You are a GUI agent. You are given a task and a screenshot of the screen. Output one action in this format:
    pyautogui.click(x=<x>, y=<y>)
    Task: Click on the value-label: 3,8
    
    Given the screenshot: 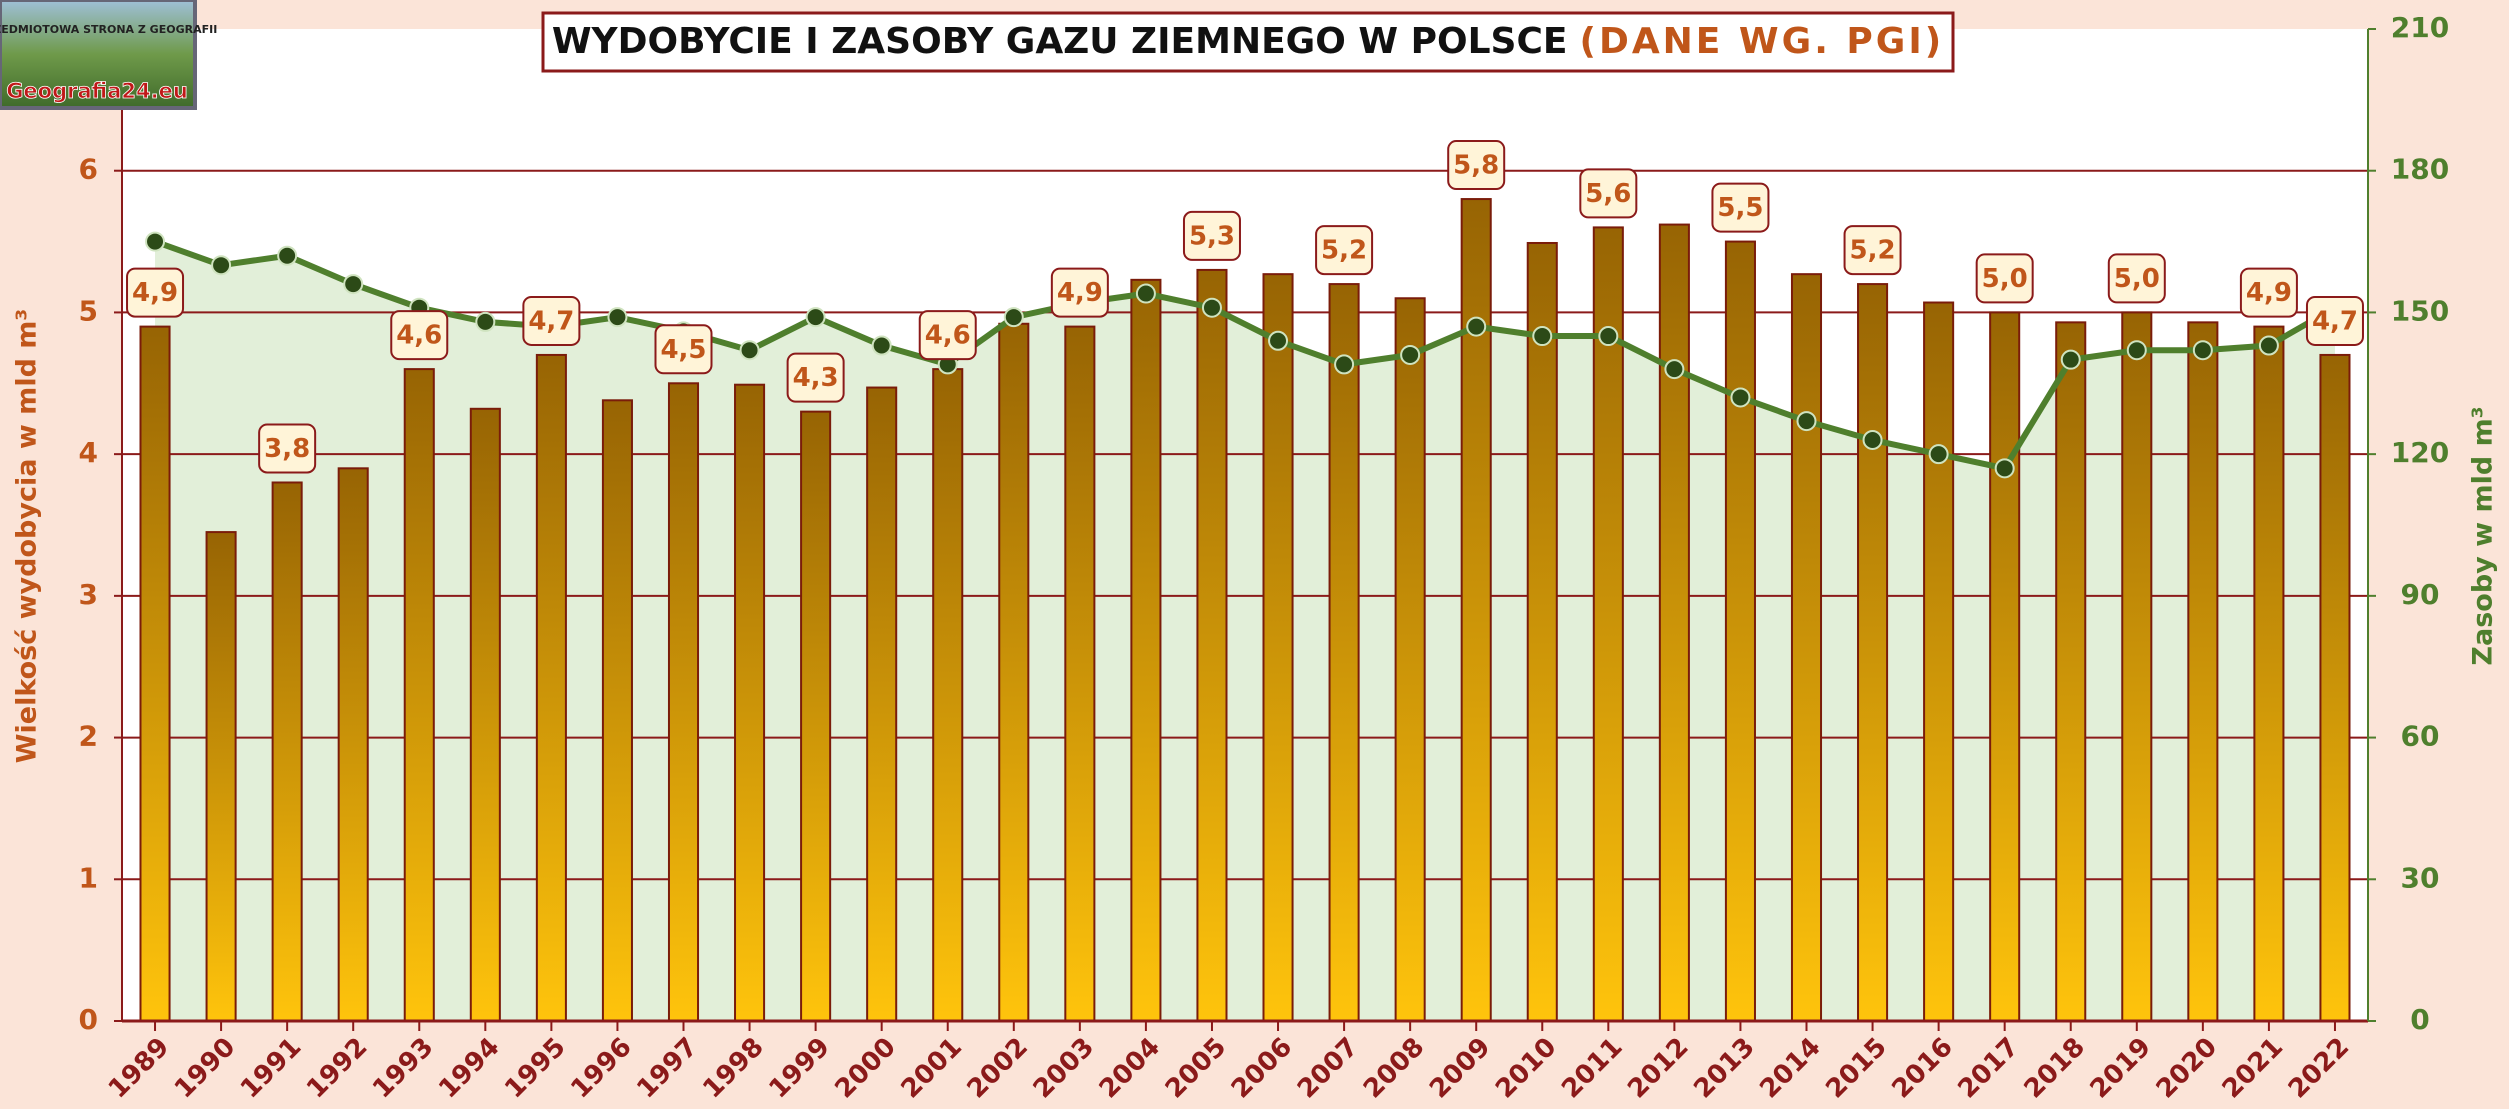 What is the action you would take?
    pyautogui.click(x=287, y=449)
    